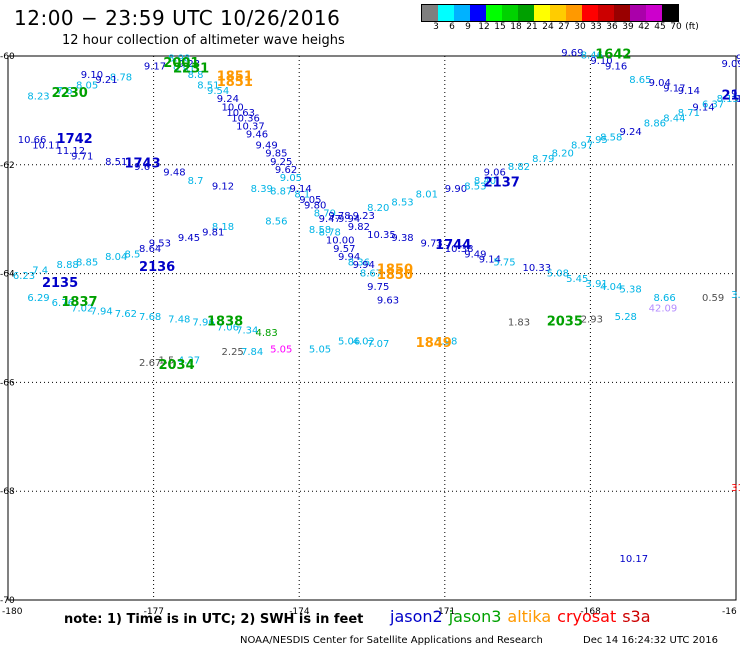 Image resolution: width=740 pixels, height=650 pixels. Describe the element at coordinates (582, 145) in the screenshot. I see `wave-height-value: 8.97` at that location.